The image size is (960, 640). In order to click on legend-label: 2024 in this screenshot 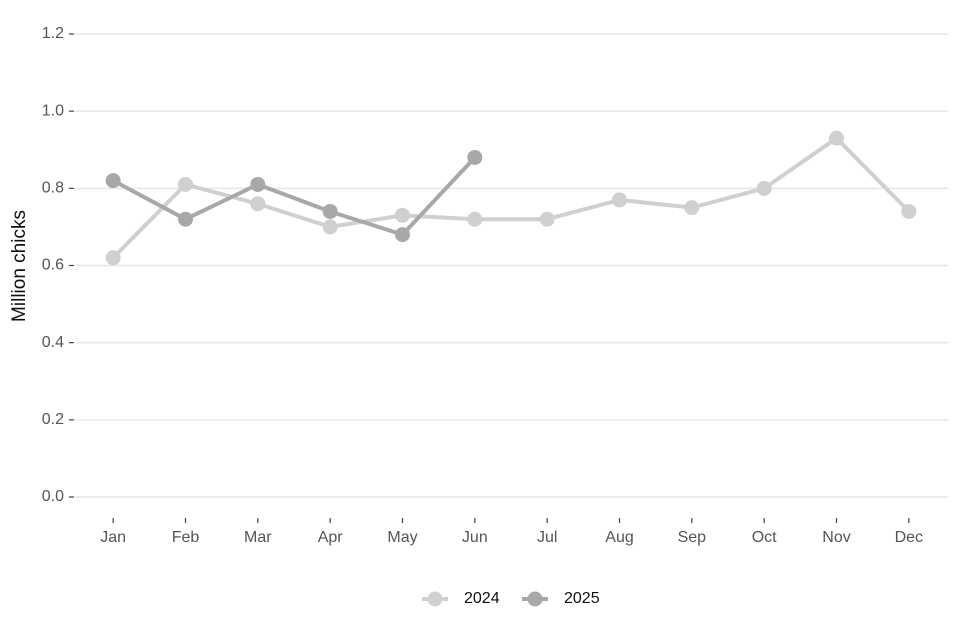, I will do `click(482, 598)`.